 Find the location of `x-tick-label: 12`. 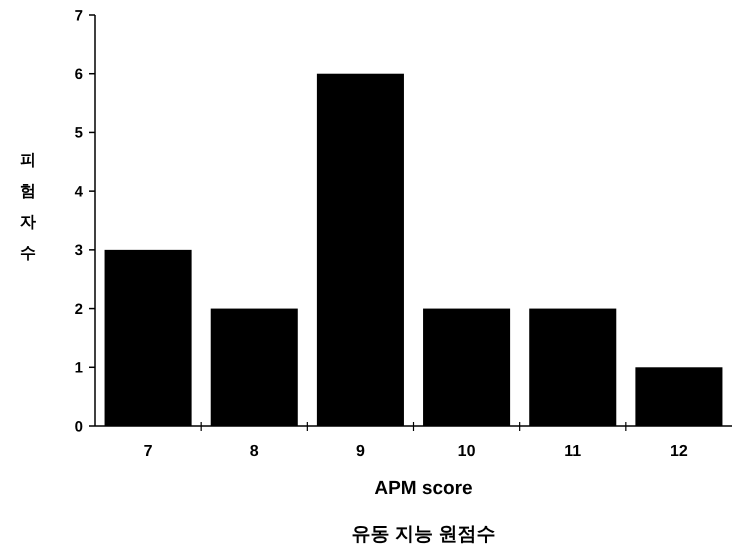

x-tick-label: 12 is located at coordinates (679, 451).